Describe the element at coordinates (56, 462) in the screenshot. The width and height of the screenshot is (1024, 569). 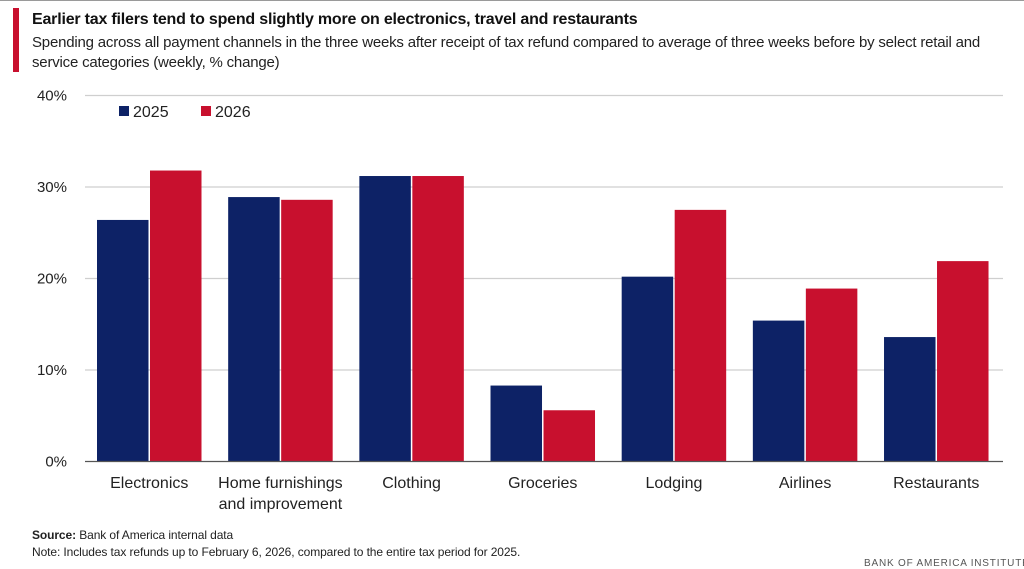
I see `y-tick-label: 0%` at that location.